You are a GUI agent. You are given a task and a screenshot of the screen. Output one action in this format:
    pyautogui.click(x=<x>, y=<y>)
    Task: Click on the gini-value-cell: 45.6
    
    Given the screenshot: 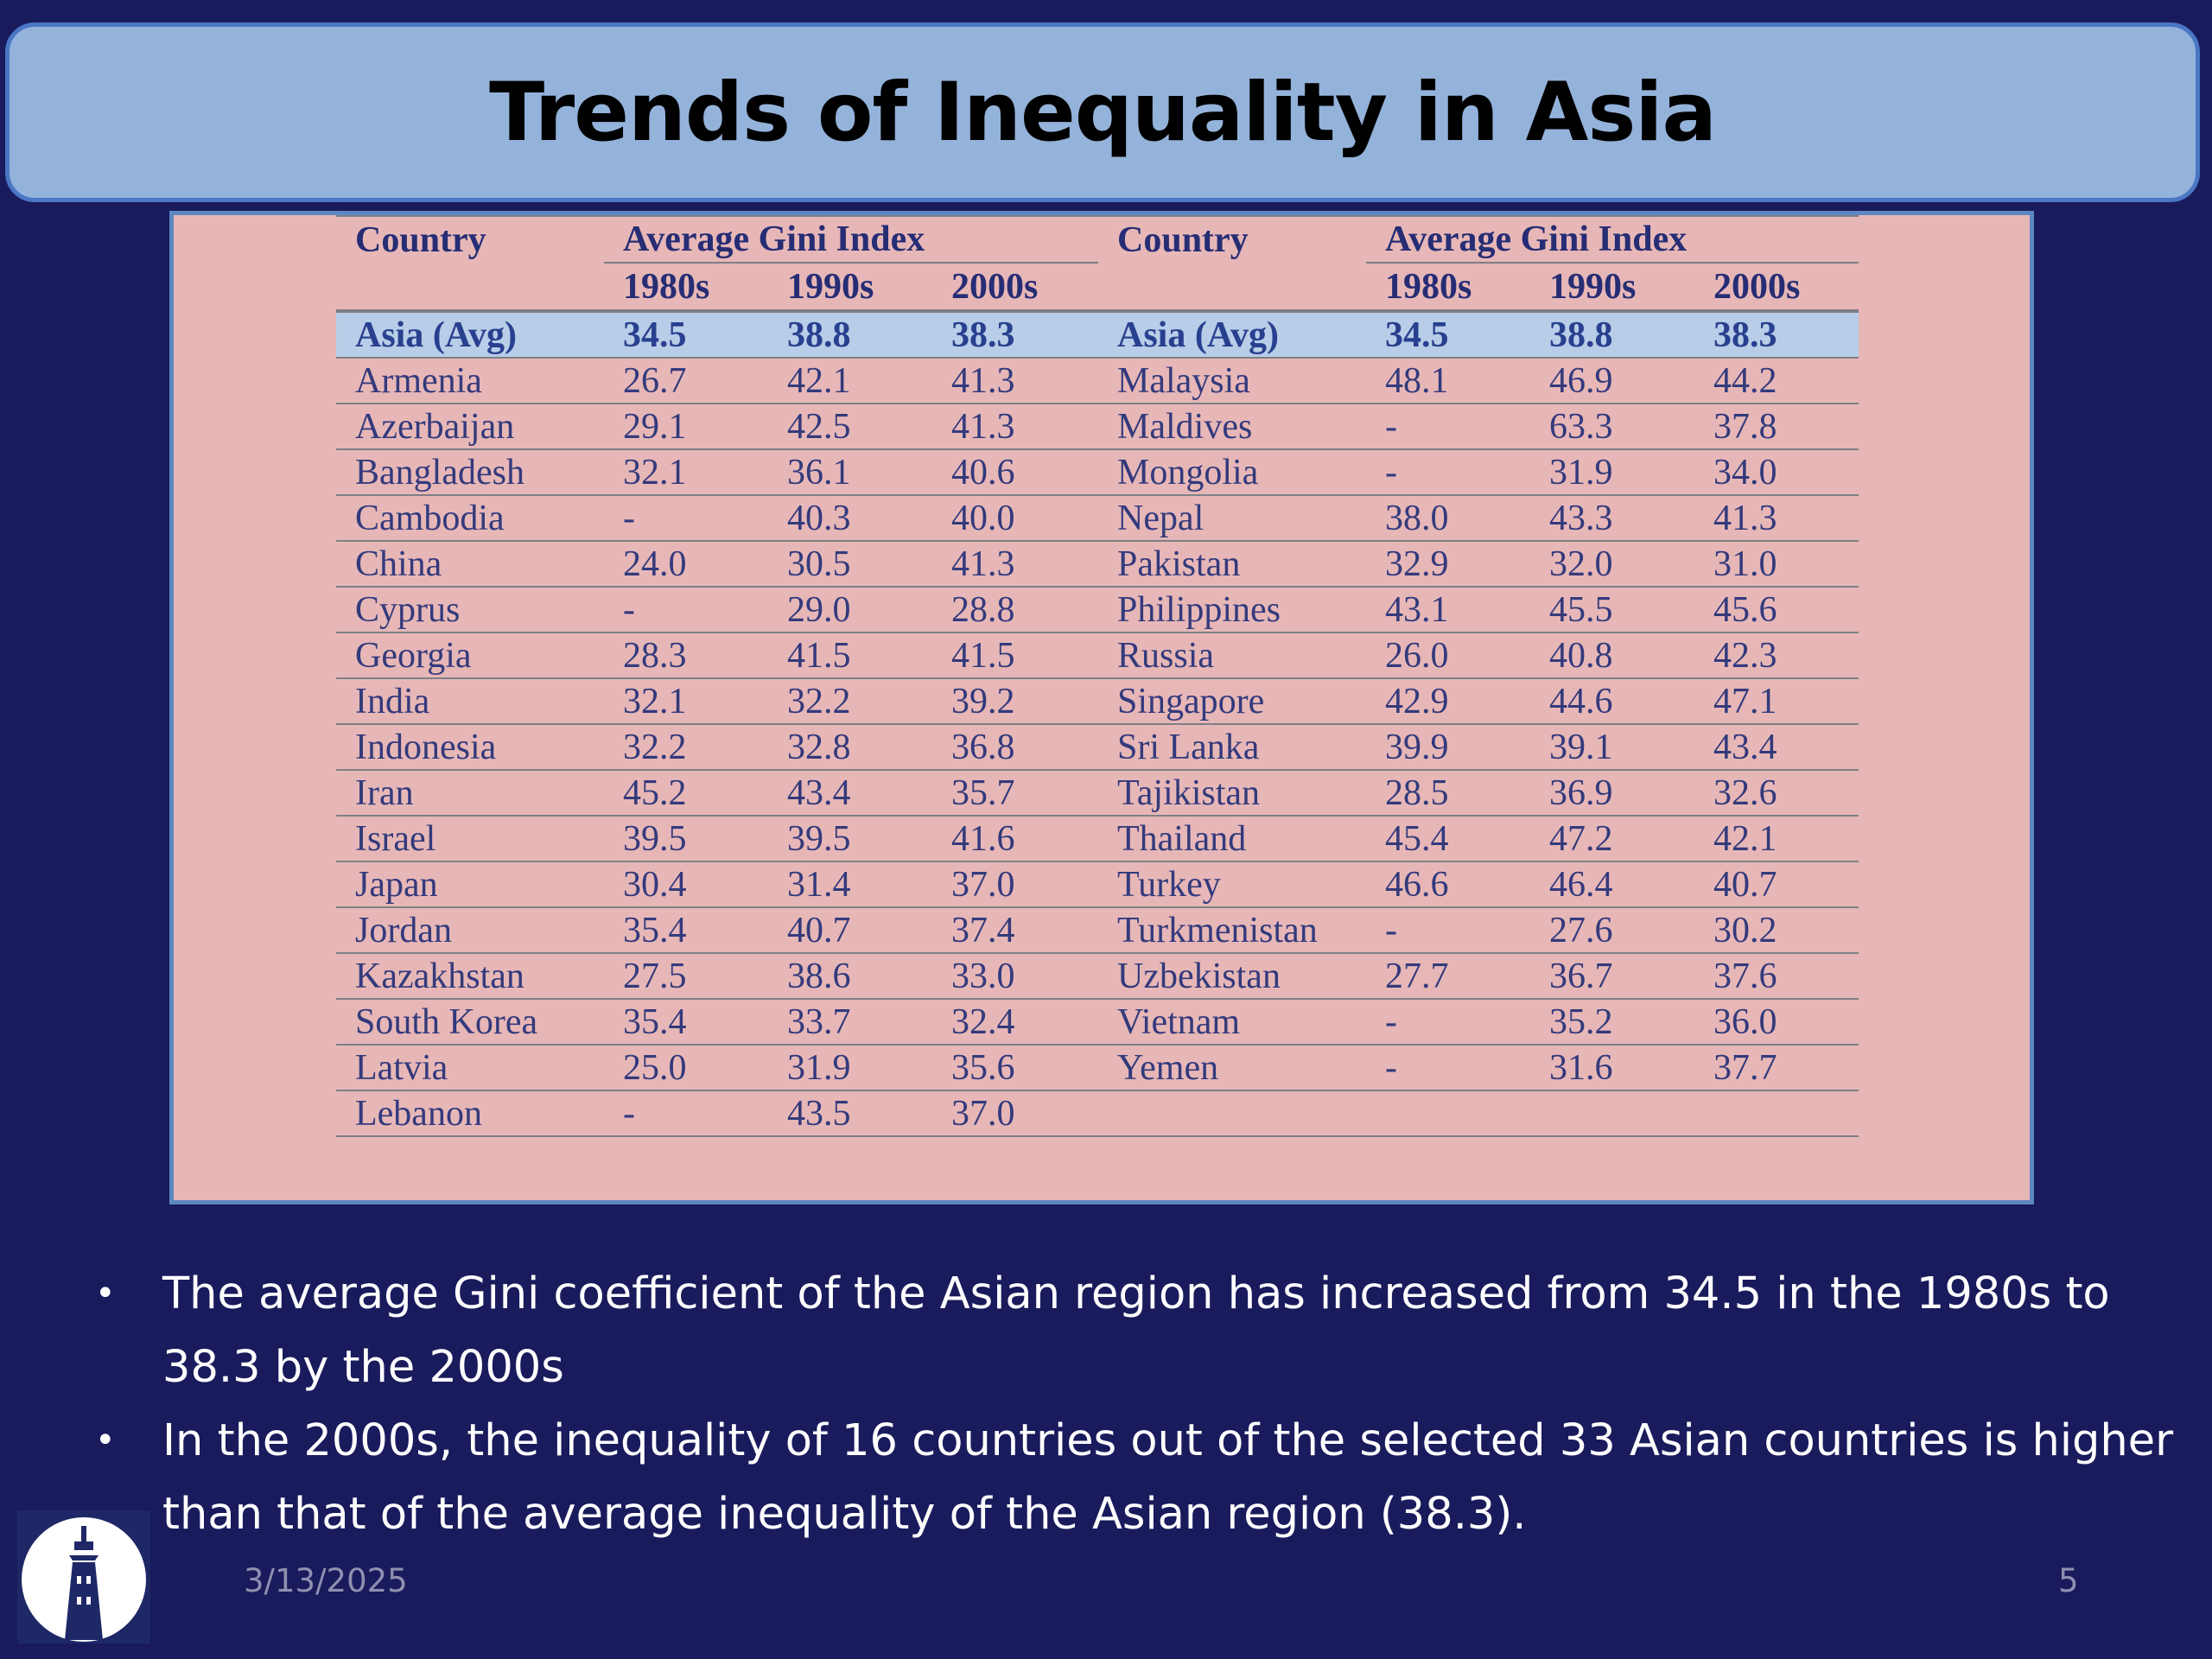 What is the action you would take?
    pyautogui.click(x=1776, y=610)
    